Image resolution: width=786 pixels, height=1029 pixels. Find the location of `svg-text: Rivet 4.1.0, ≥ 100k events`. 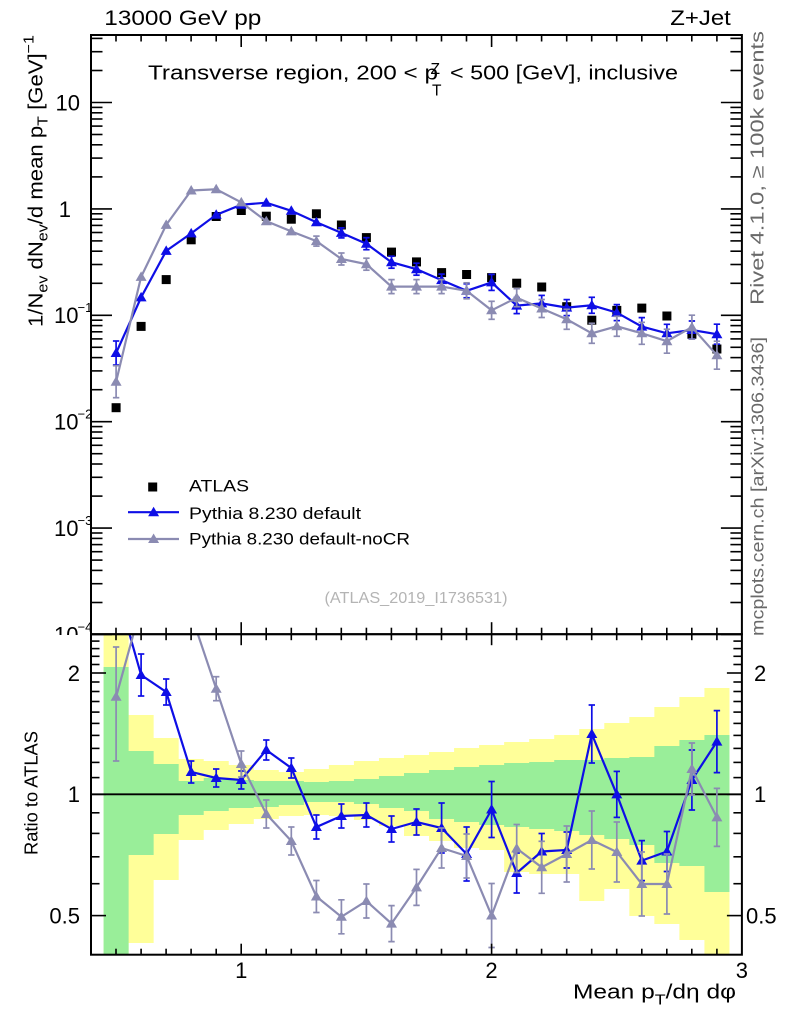

svg-text: Rivet 4.1.0, ≥ 100k events is located at coordinates (758, 168).